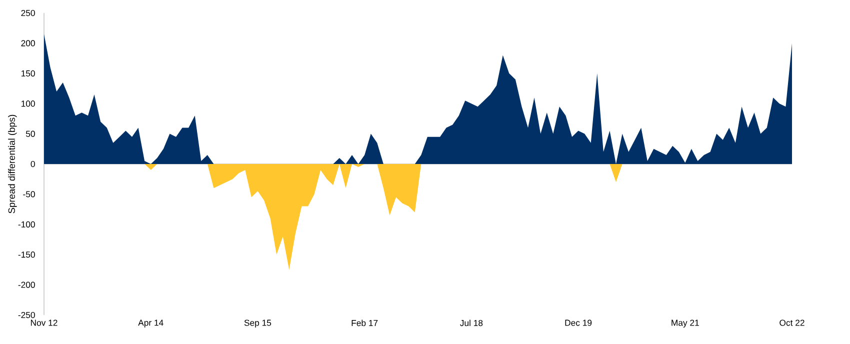  What do you see at coordinates (28, 103) in the screenshot?
I see `y-tick-label: 100` at bounding box center [28, 103].